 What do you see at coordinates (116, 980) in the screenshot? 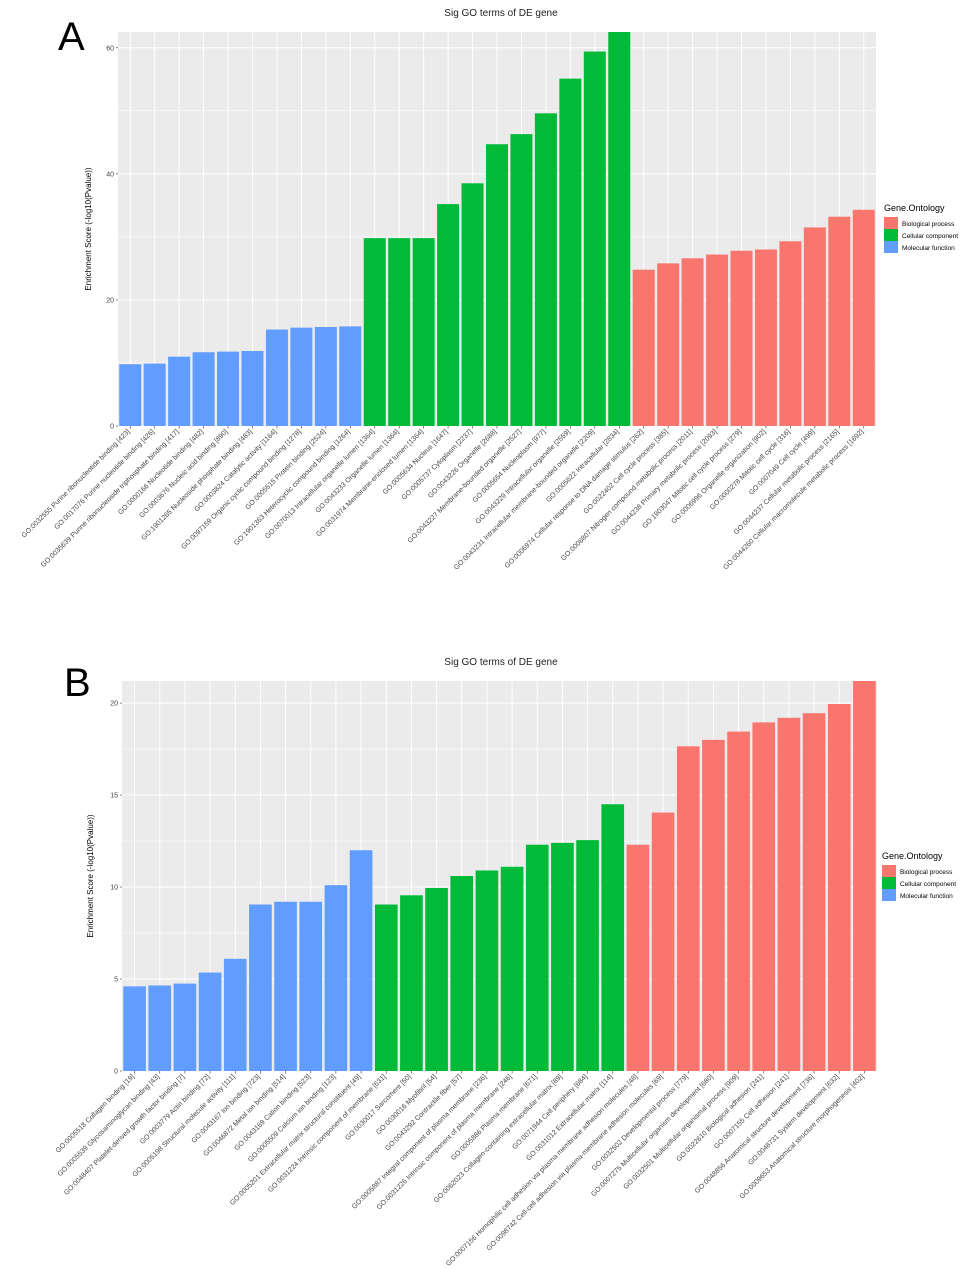
I see `y-tick-label: 5` at bounding box center [116, 980].